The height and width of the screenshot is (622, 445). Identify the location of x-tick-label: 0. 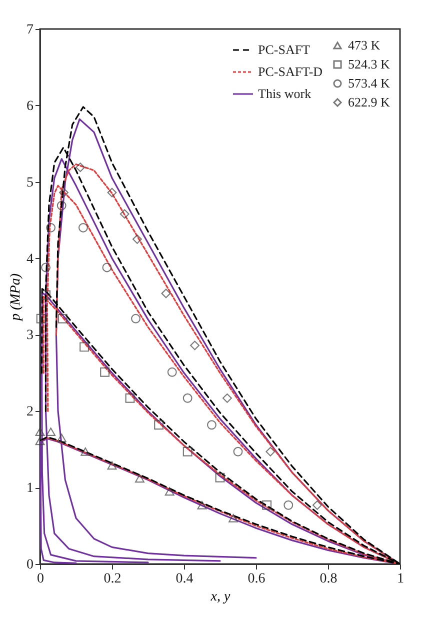
(40, 579).